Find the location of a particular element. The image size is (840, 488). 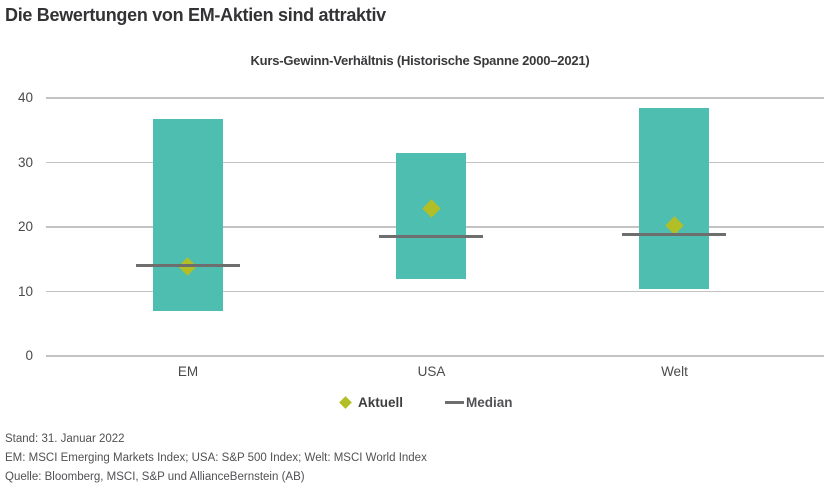

y-axis-tick-label: 0 is located at coordinates (29, 355).